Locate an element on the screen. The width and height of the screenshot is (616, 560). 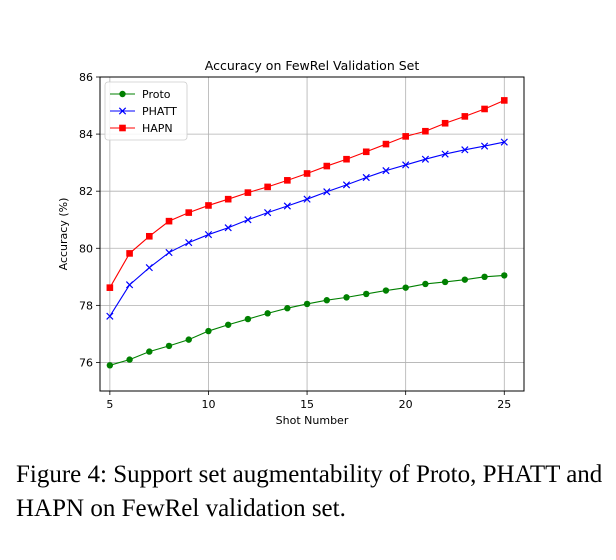
chart-title: Accuracy on FewRel Validation Set is located at coordinates (312, 65).